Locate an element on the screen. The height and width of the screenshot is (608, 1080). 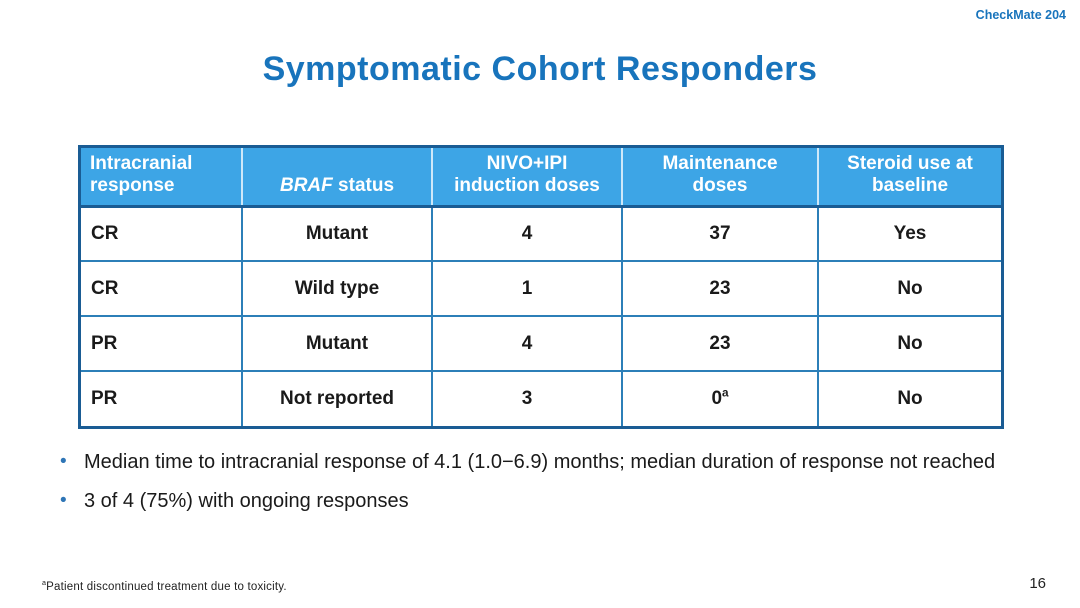
cell-maintenance-doses: 0a is located at coordinates (720, 398).